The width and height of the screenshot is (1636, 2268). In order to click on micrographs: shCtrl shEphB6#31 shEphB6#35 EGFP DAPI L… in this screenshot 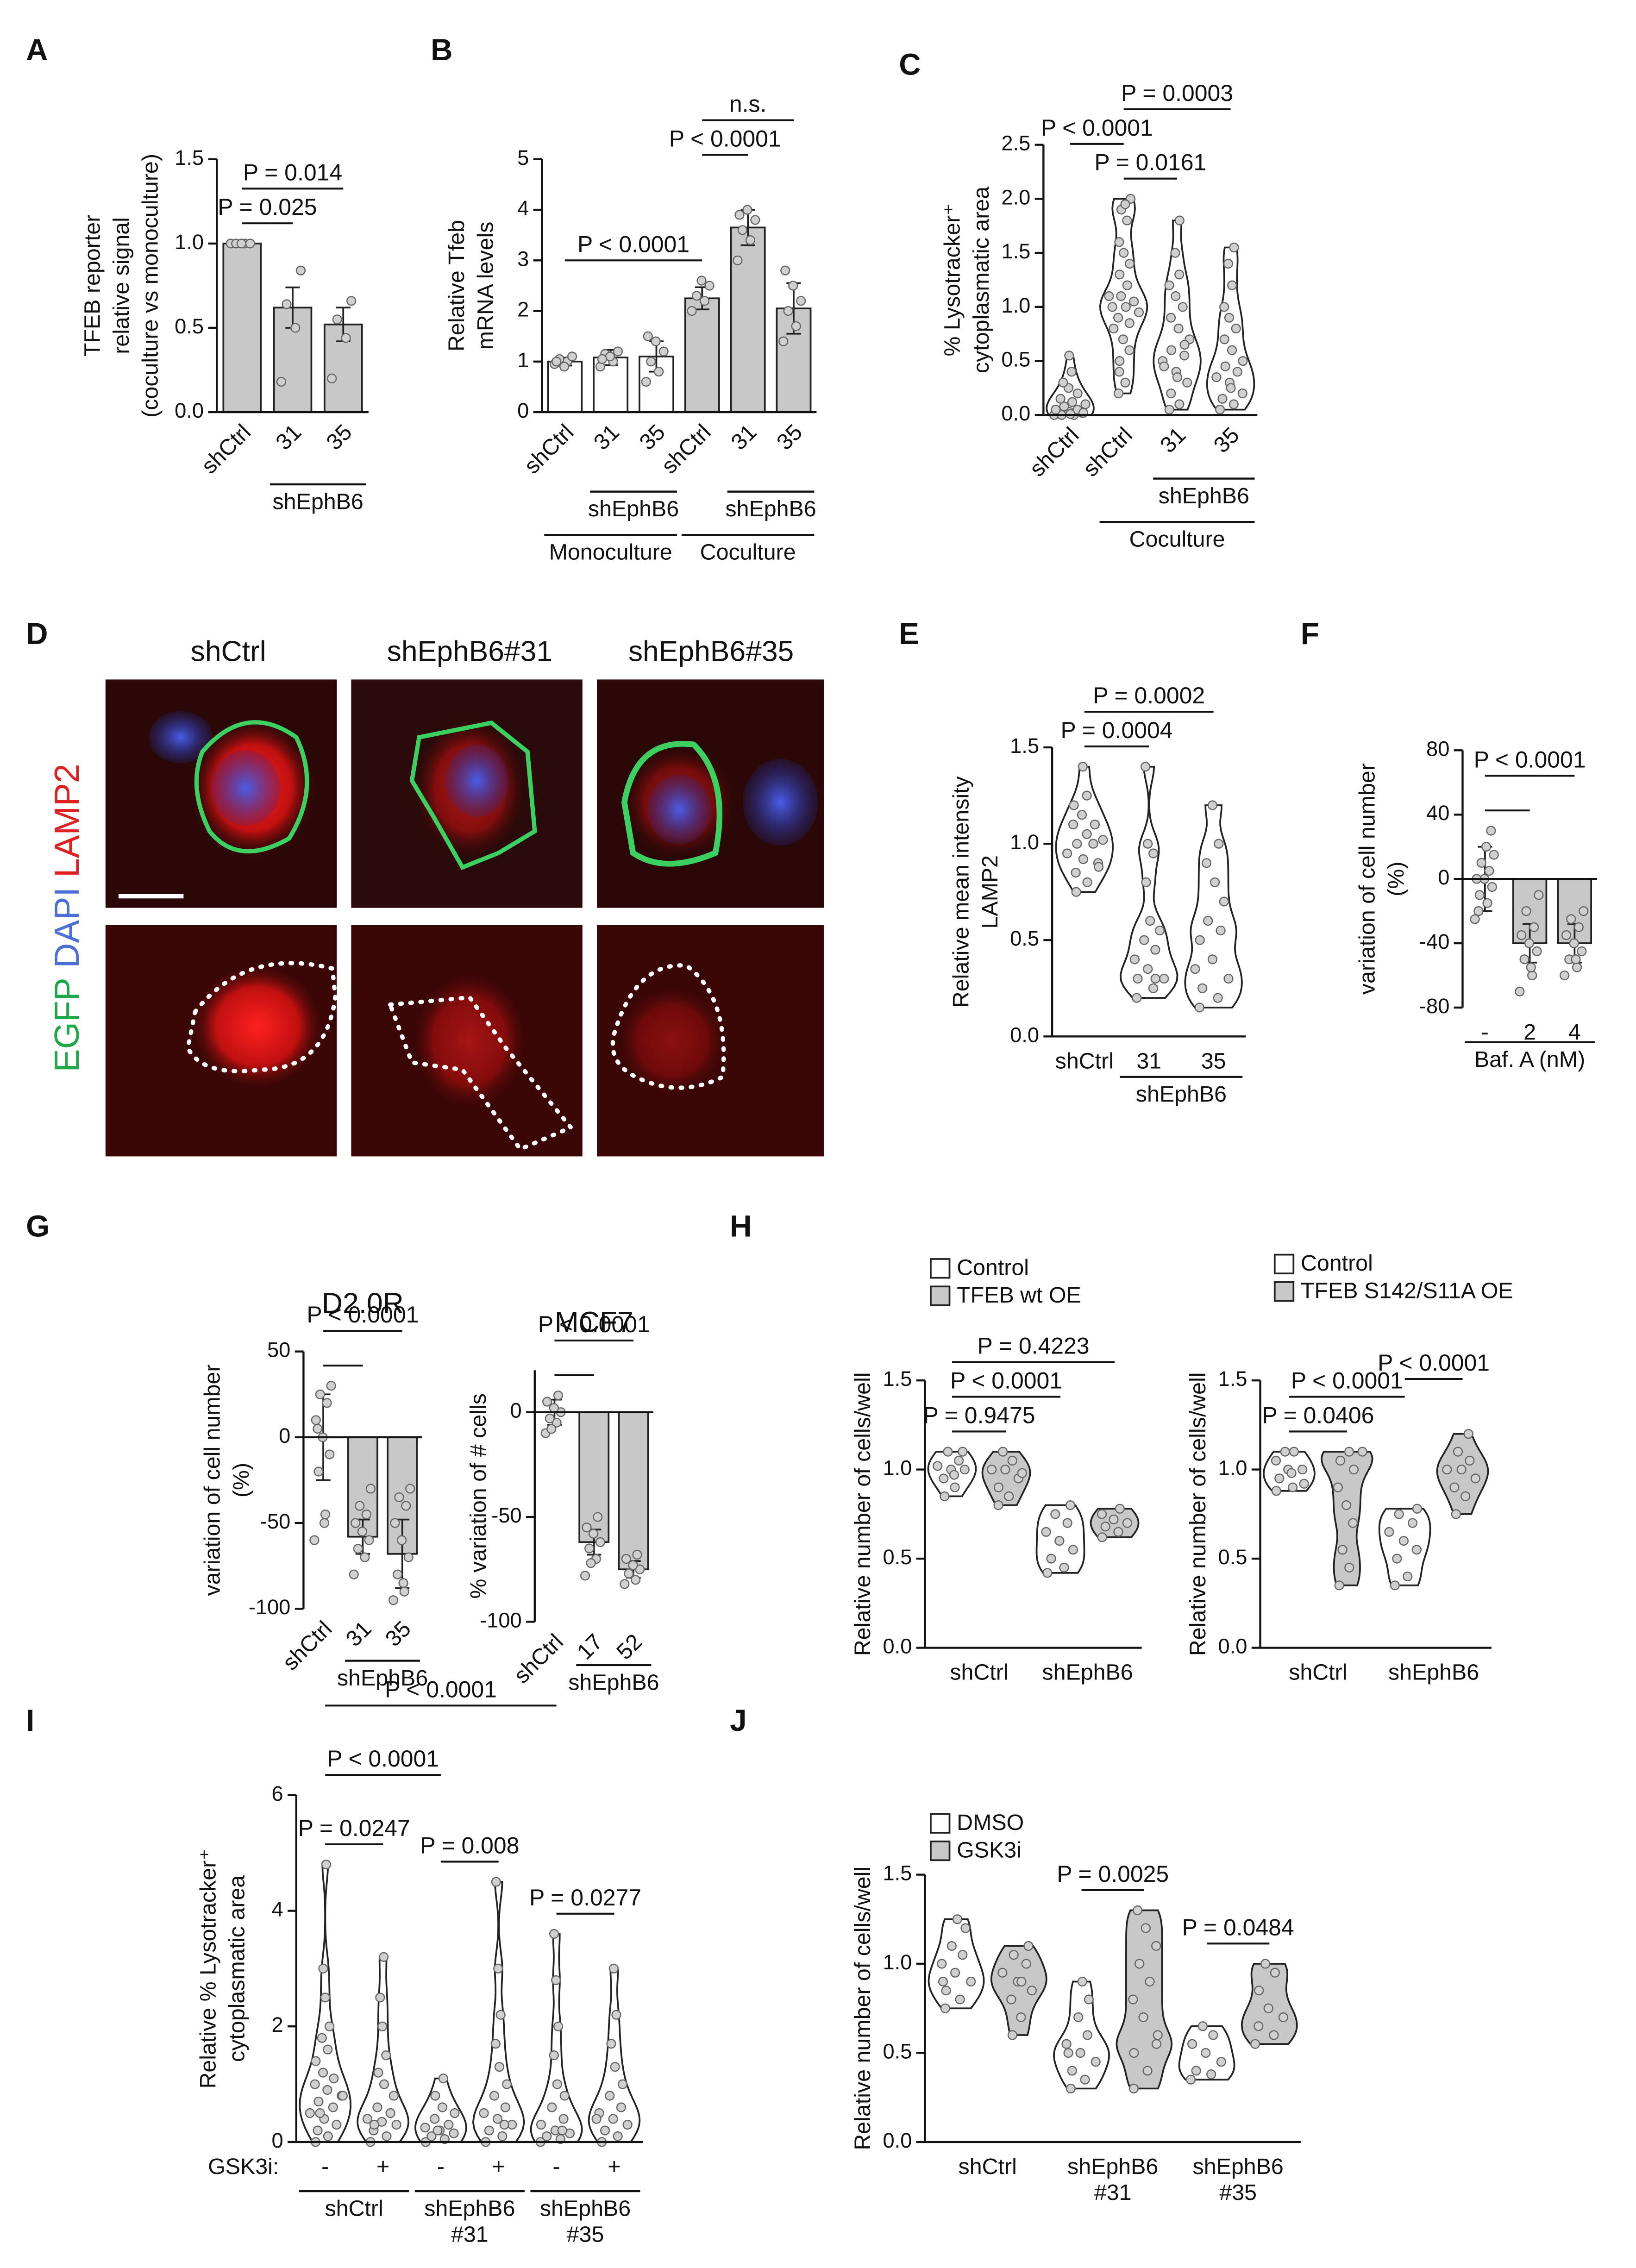, I will do `click(435, 896)`.